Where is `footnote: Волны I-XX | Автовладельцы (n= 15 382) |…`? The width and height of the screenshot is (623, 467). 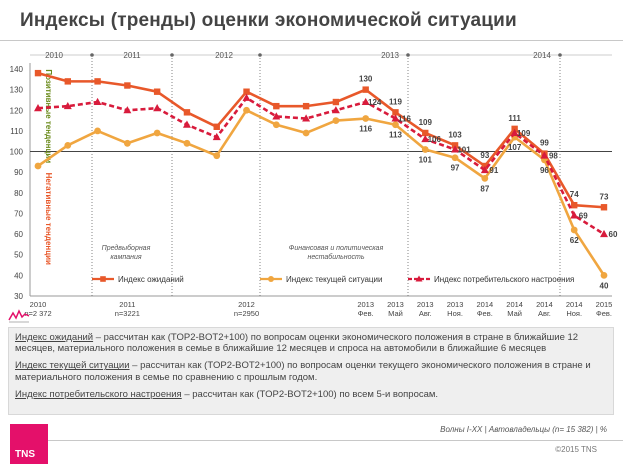 footnote: Волны I-XX | Автовладельцы (n= 15 382) |… is located at coordinates (523, 429).